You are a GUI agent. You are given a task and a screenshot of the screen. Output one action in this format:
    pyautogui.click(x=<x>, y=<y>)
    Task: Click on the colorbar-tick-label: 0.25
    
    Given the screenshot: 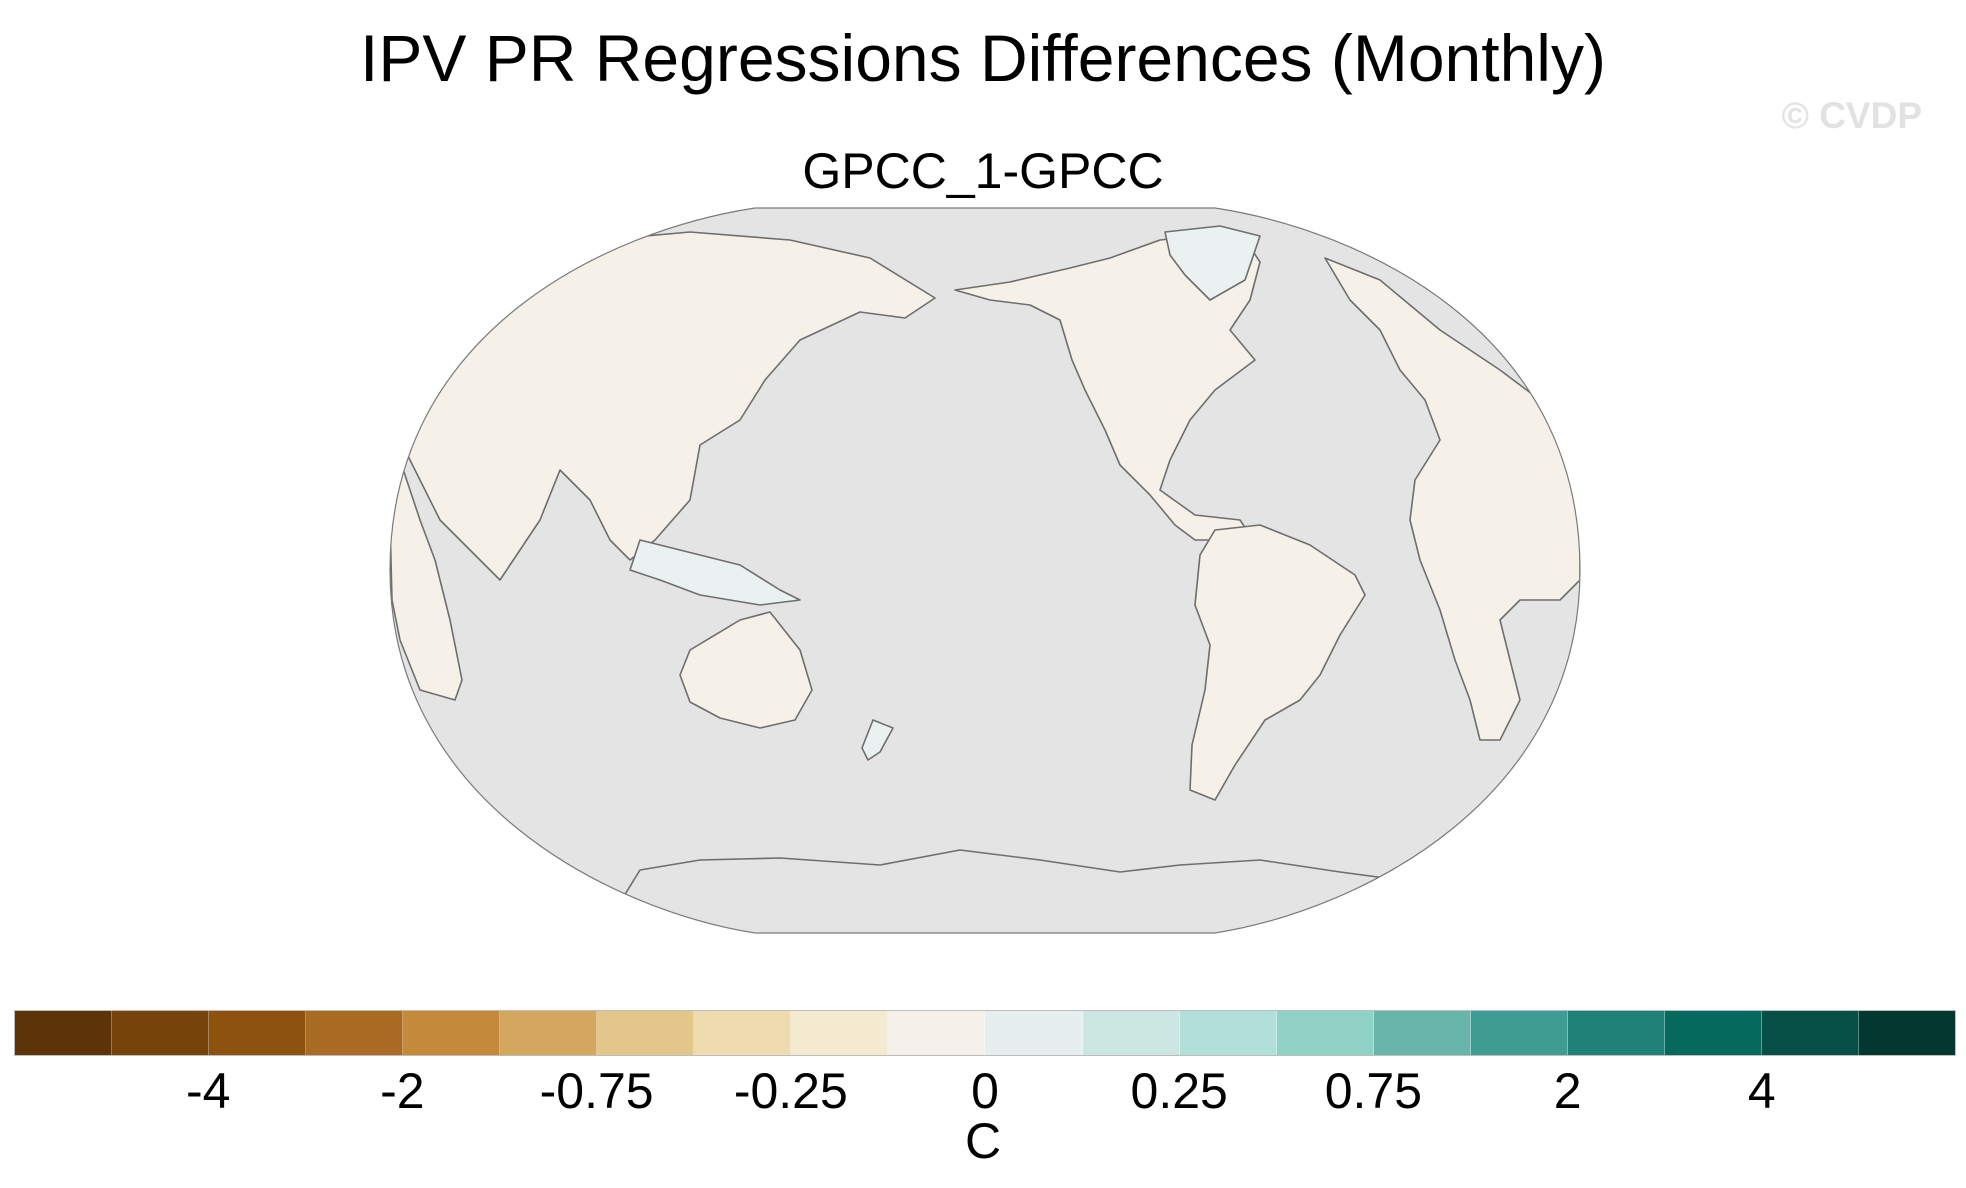 What is the action you would take?
    pyautogui.click(x=1179, y=1091)
    